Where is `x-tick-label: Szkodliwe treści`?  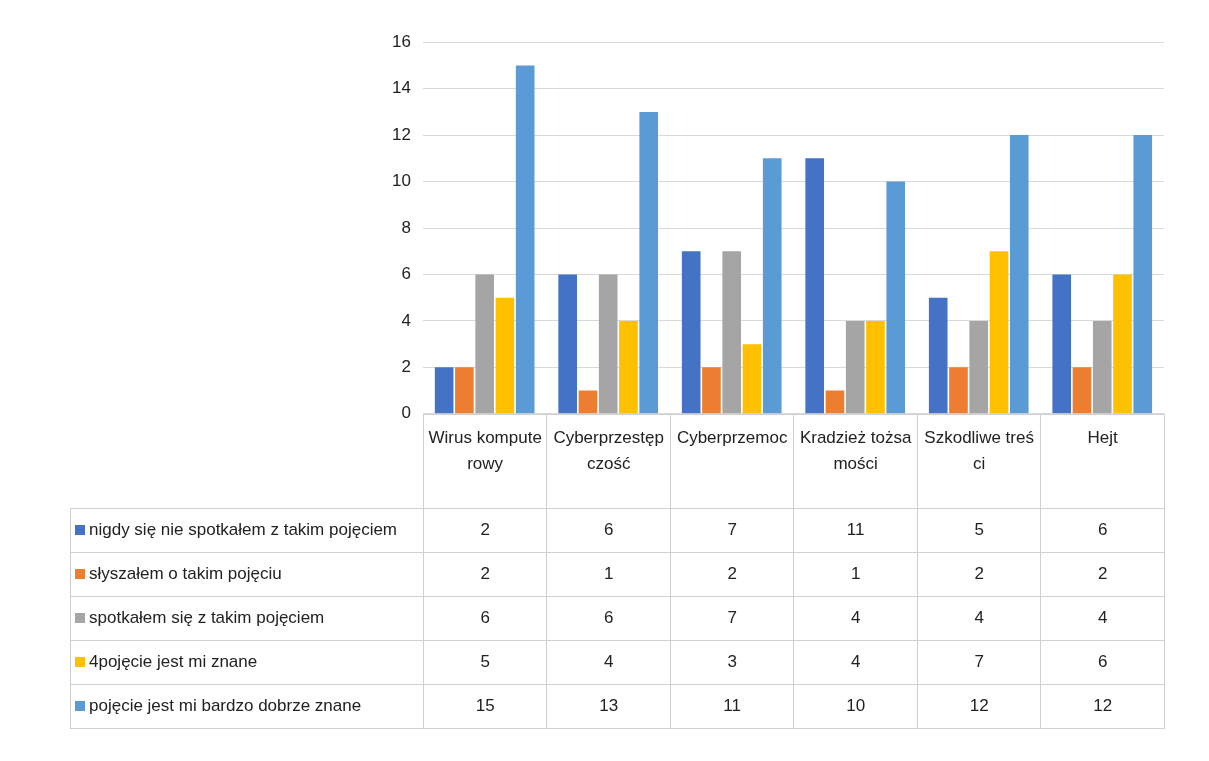
x-tick-label: Szkodliwe treści is located at coordinates (979, 461).